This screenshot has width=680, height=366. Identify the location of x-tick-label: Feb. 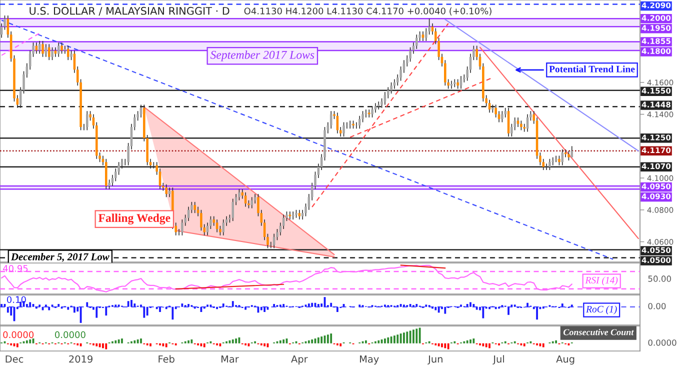
(166, 359).